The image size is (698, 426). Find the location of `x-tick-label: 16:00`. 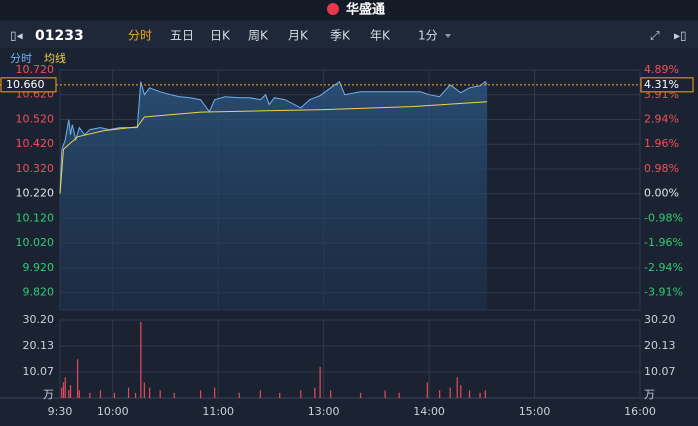

x-tick-label: 16:00 is located at coordinates (640, 411).